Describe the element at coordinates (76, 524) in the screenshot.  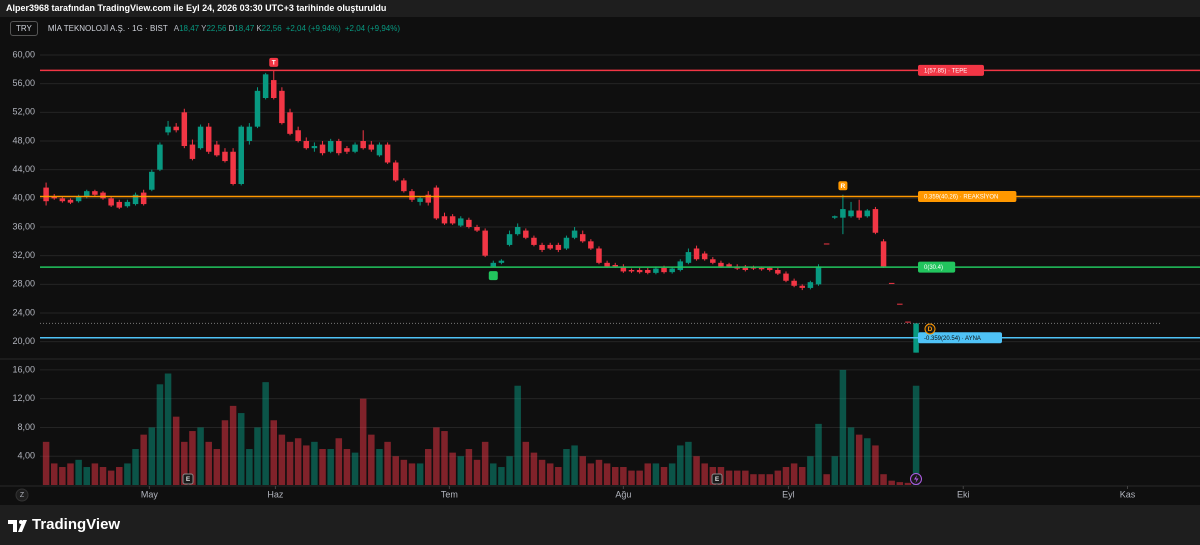
I see `brand: TradingView` at that location.